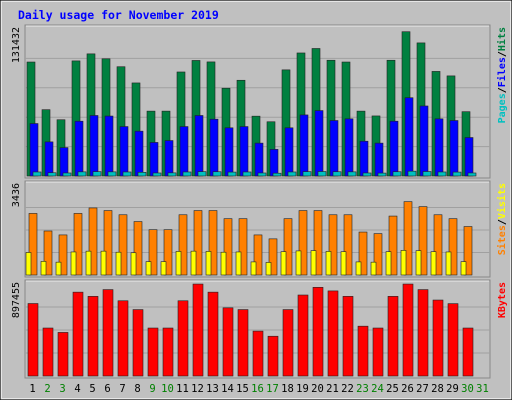  What do you see at coordinates (482, 389) in the screenshot?
I see `x-tick-label: 31` at bounding box center [482, 389].